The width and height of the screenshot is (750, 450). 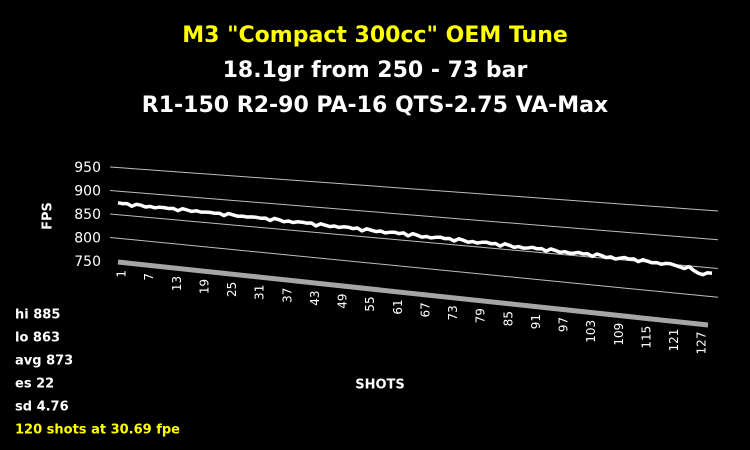 I want to click on stat-annotation: lo 863, so click(x=37, y=338).